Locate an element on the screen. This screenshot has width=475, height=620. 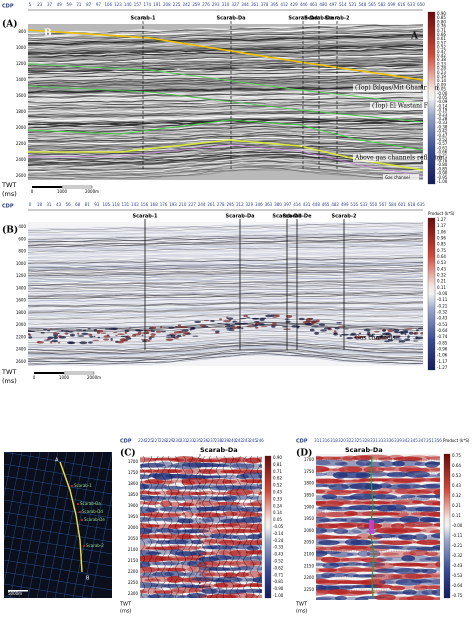
y-tick-label: 2150 is located at coordinates (309, 565).